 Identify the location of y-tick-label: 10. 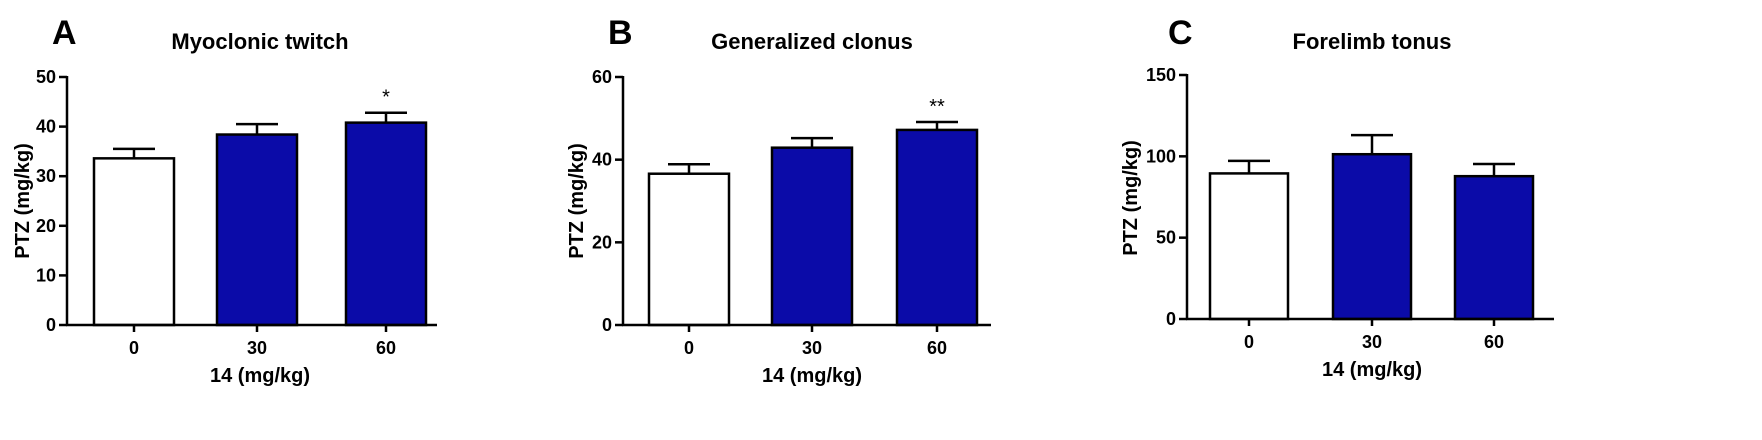
(46, 275).